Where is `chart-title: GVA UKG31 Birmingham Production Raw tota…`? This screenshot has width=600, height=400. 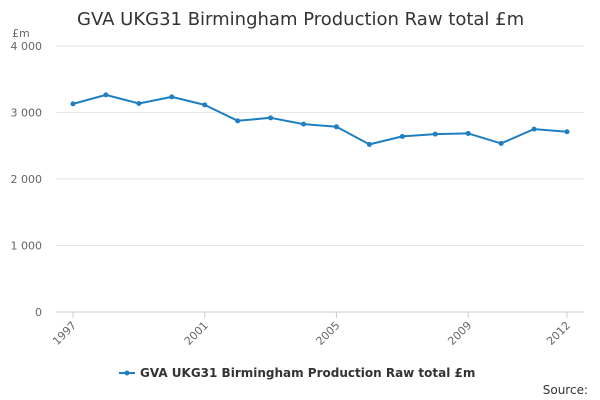 chart-title: GVA UKG31 Birmingham Production Raw tota… is located at coordinates (300, 19).